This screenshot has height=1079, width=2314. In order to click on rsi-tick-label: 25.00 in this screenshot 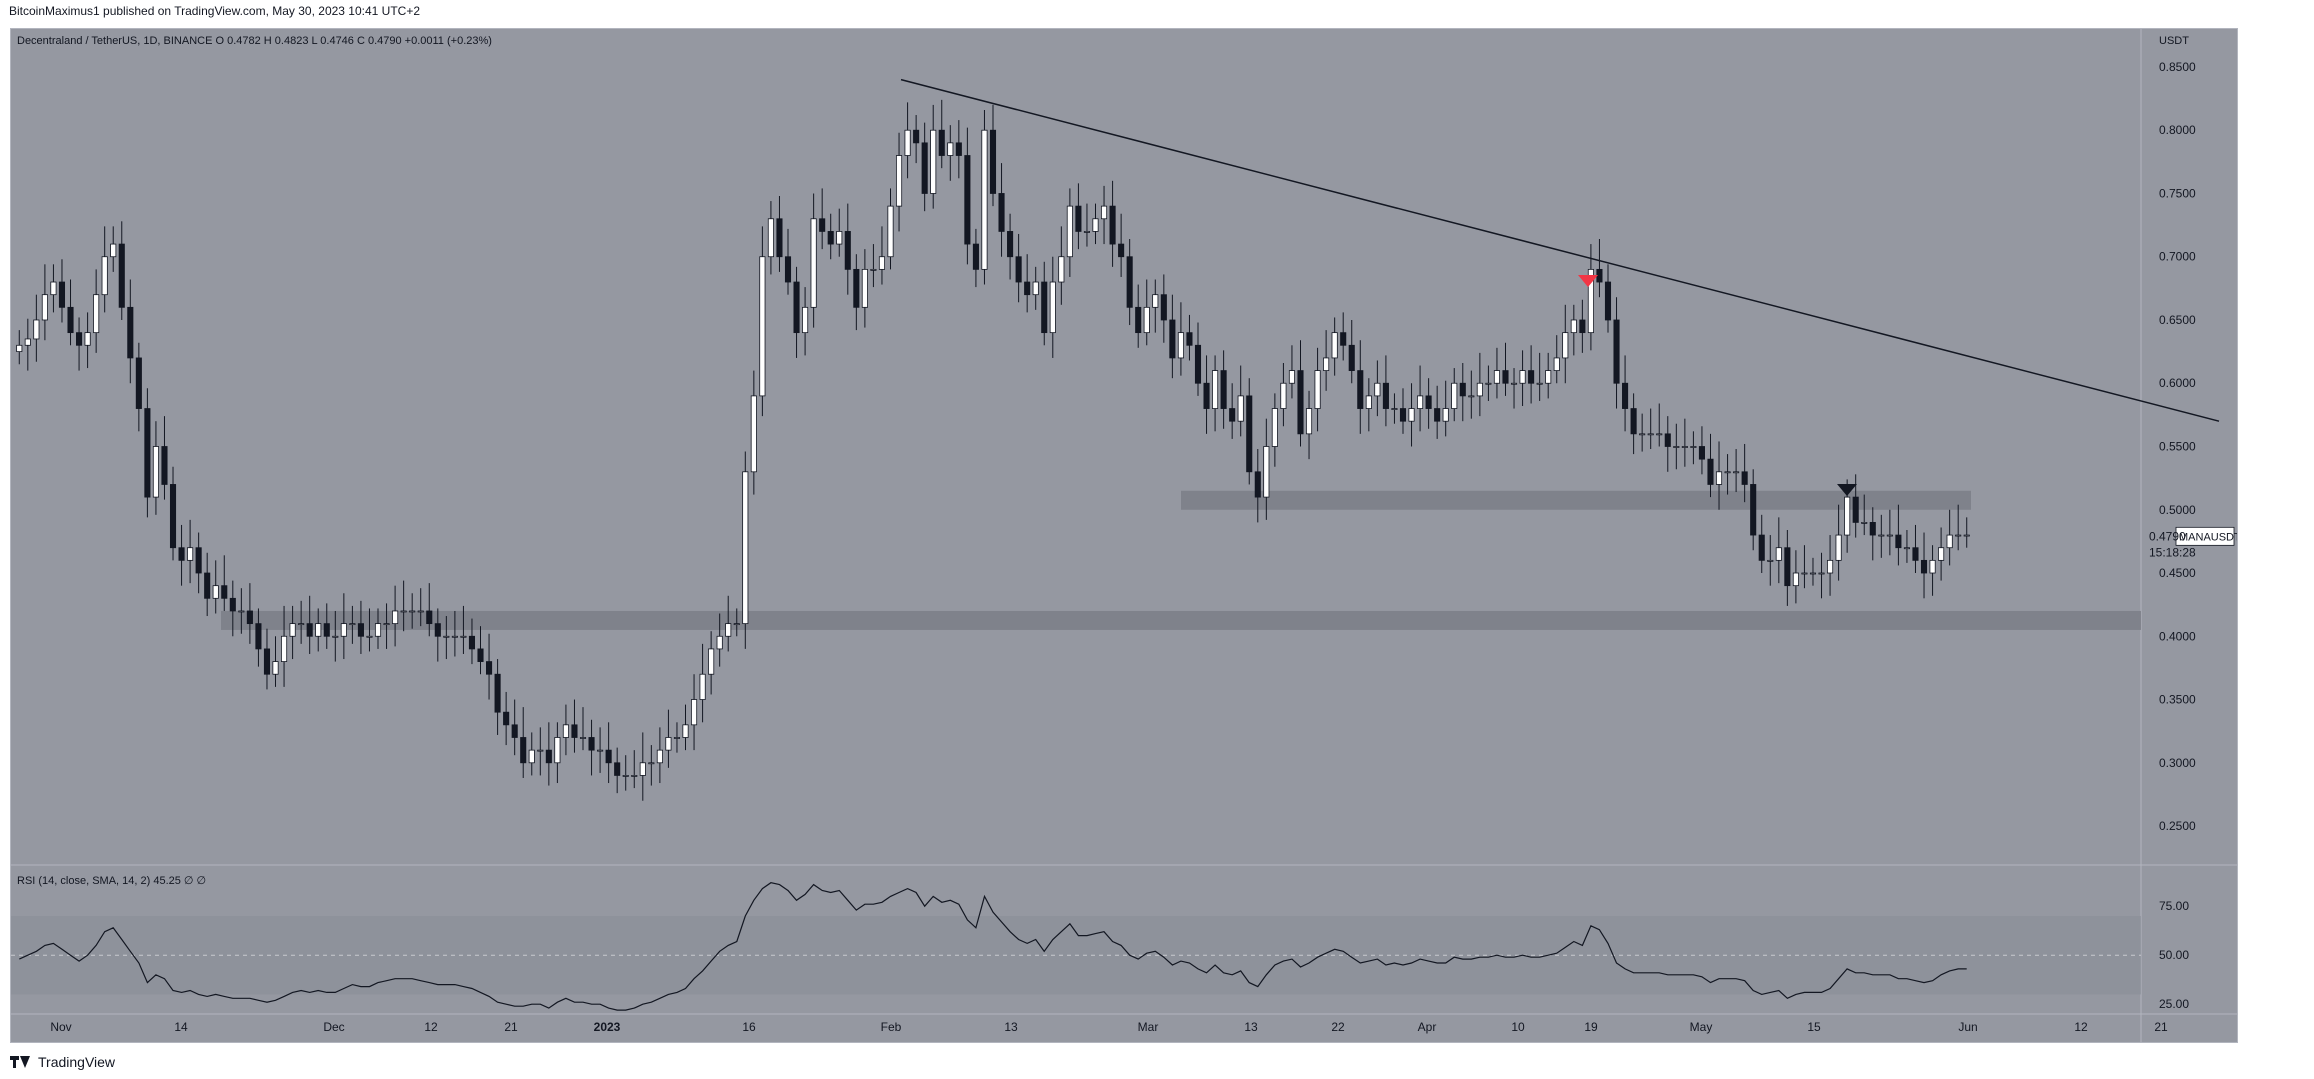, I will do `click(2174, 1004)`.